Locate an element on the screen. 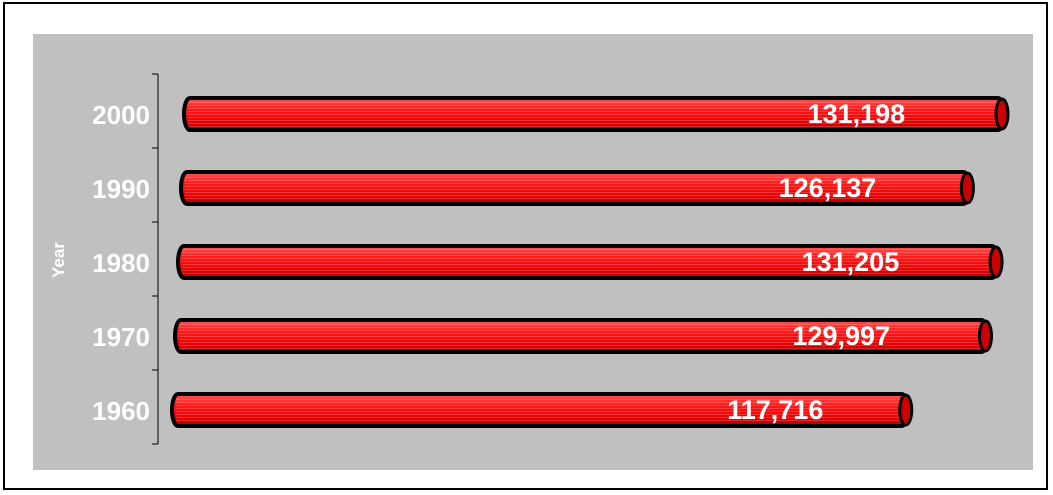 The image size is (1053, 495). y-axis-ticks is located at coordinates (155, 259).